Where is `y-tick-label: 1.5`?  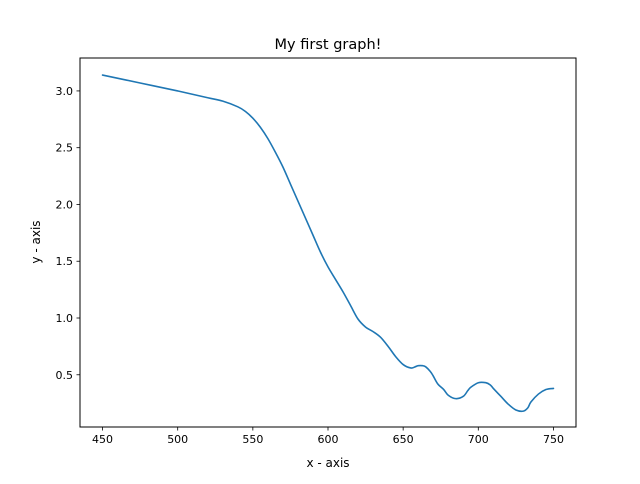 y-tick-label: 1.5 is located at coordinates (65, 261).